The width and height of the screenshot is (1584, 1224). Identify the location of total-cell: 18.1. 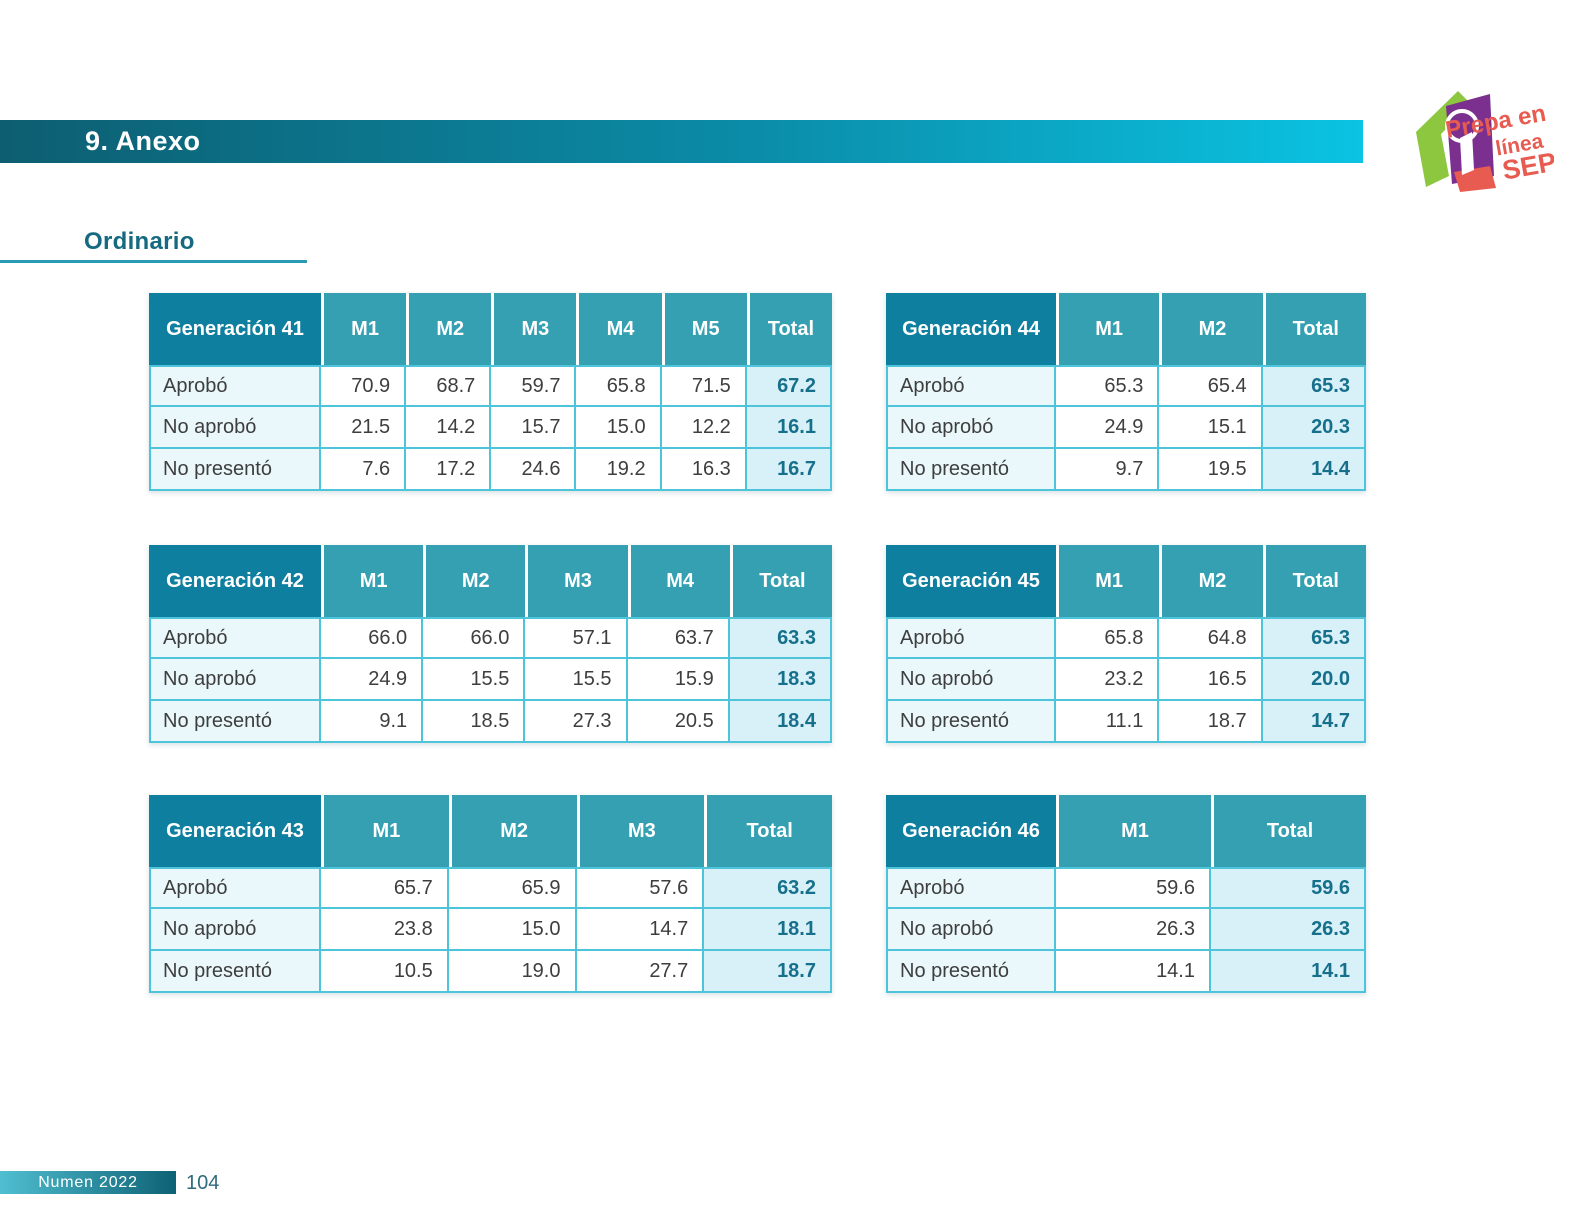
(768, 930).